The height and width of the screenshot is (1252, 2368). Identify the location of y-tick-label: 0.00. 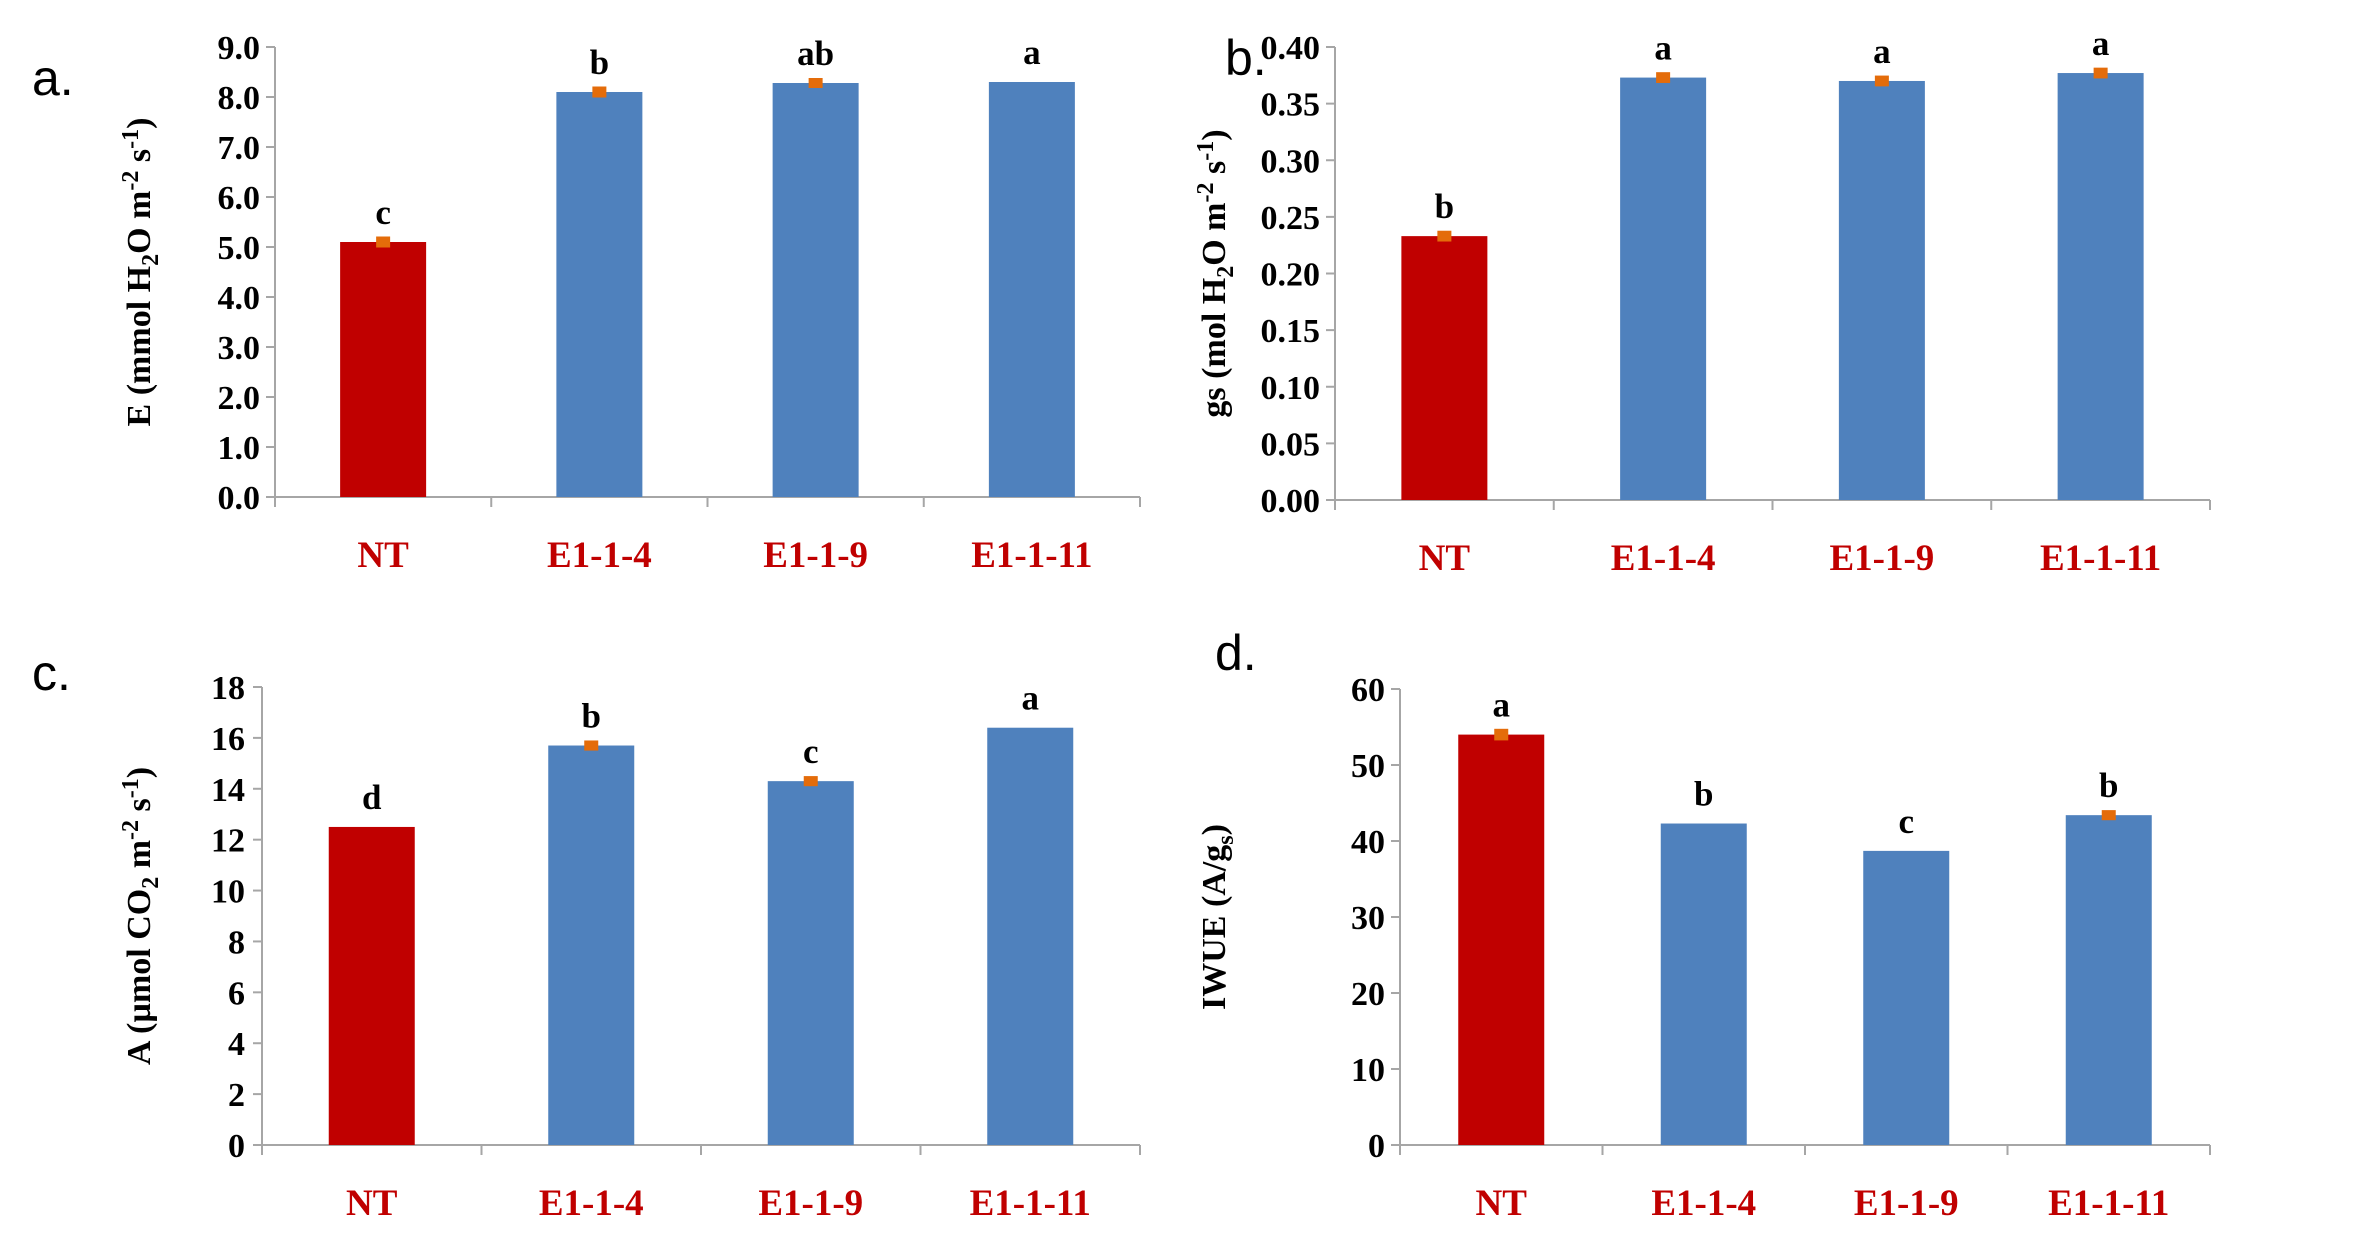
(1291, 501).